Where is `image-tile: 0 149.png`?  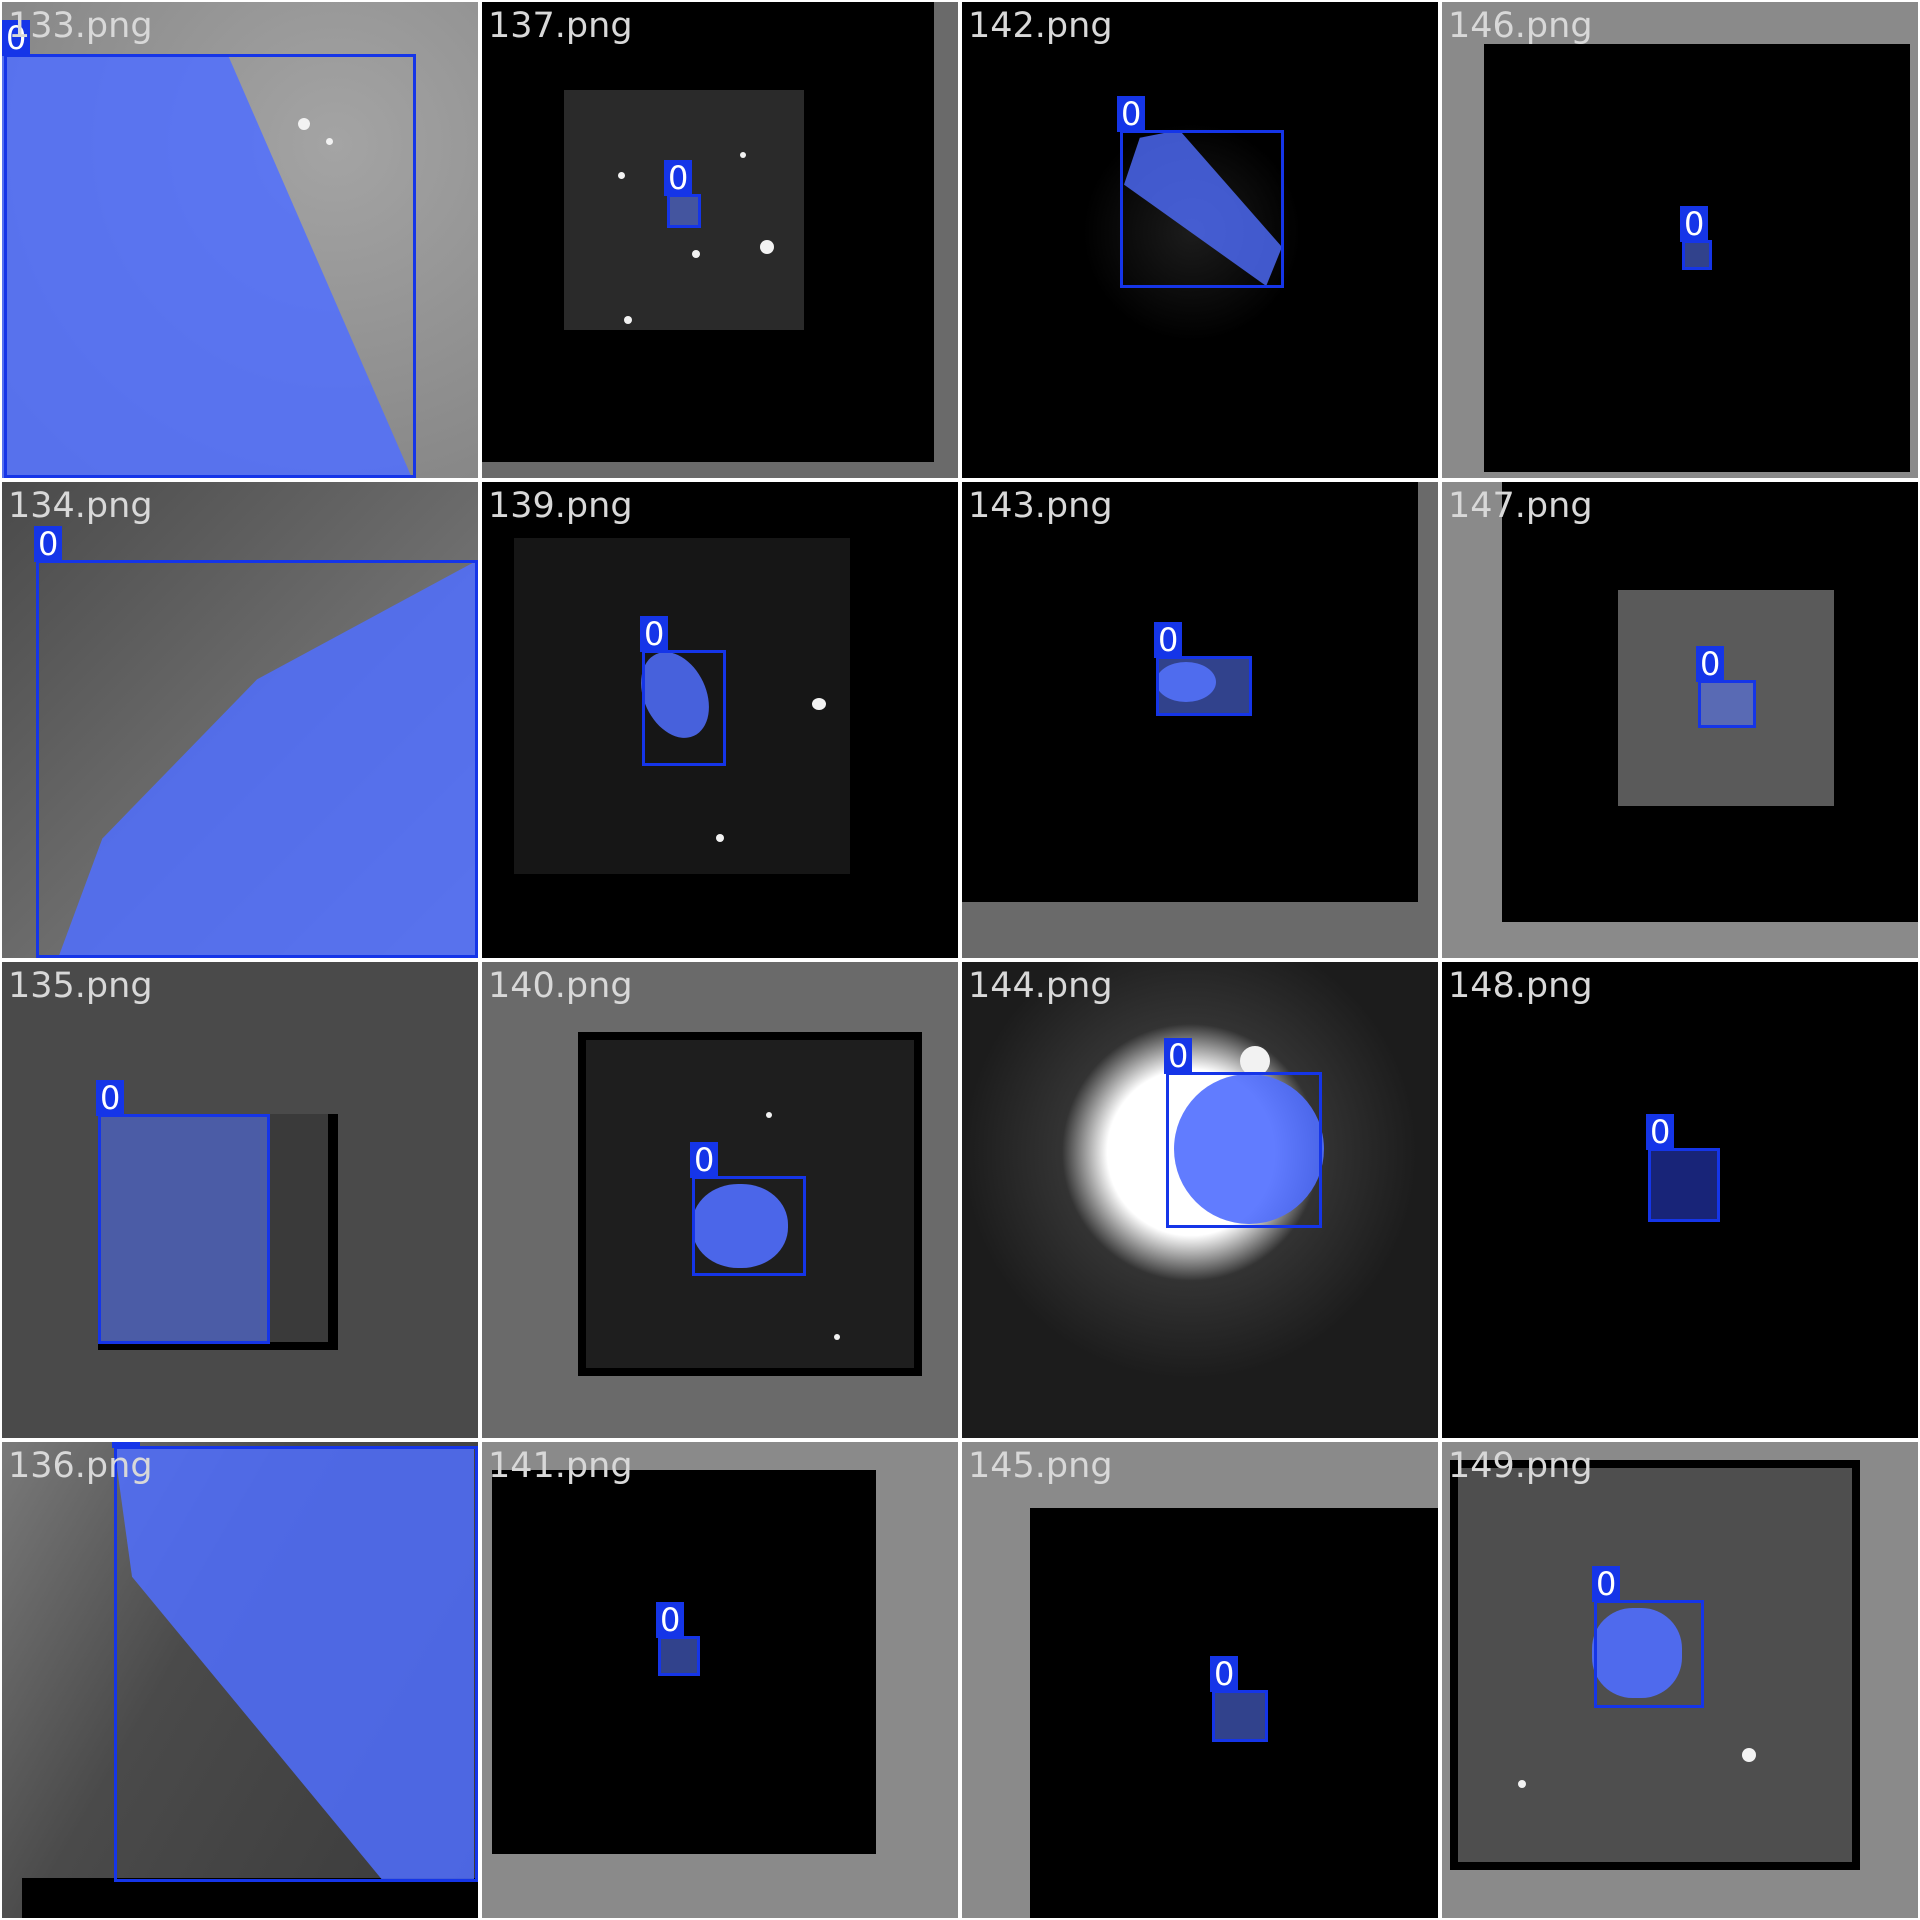 image-tile: 0 149.png is located at coordinates (1680, 1680).